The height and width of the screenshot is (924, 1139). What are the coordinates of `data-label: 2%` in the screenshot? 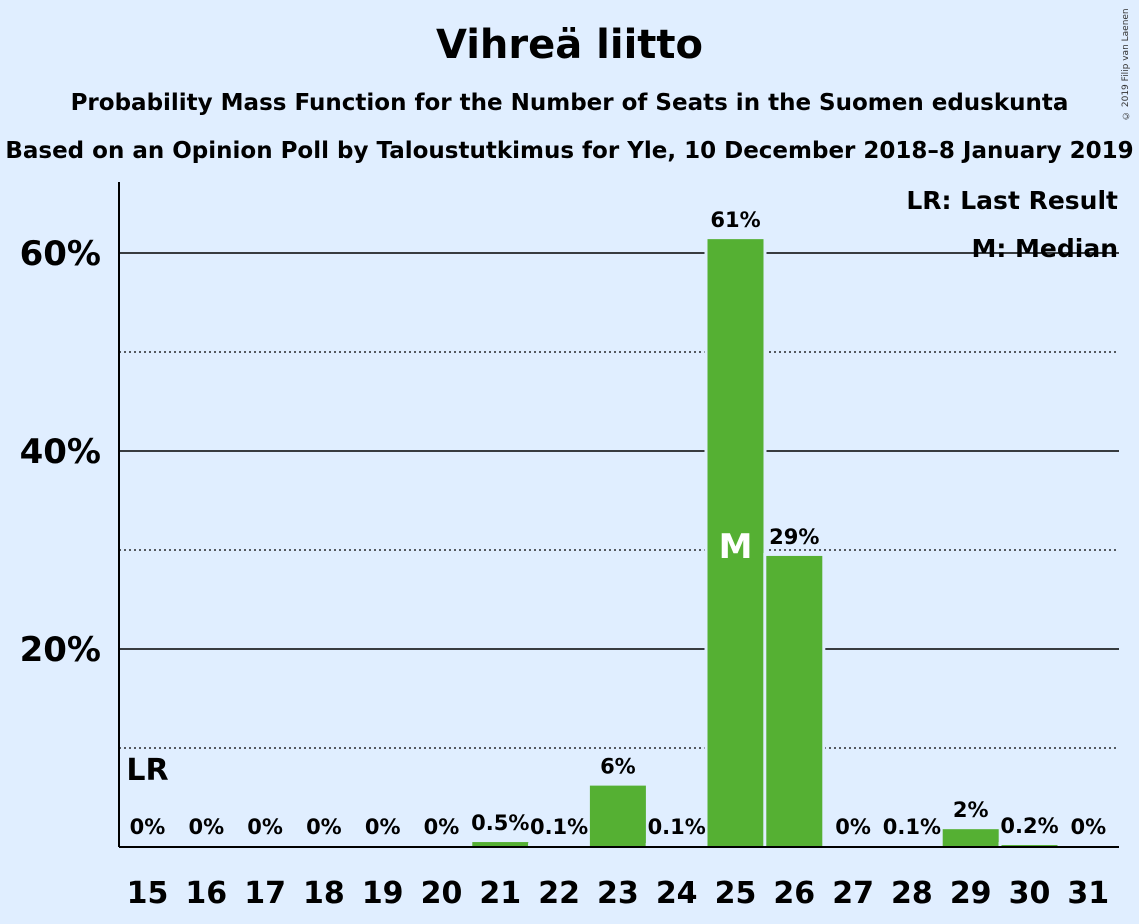 It's located at (971, 810).